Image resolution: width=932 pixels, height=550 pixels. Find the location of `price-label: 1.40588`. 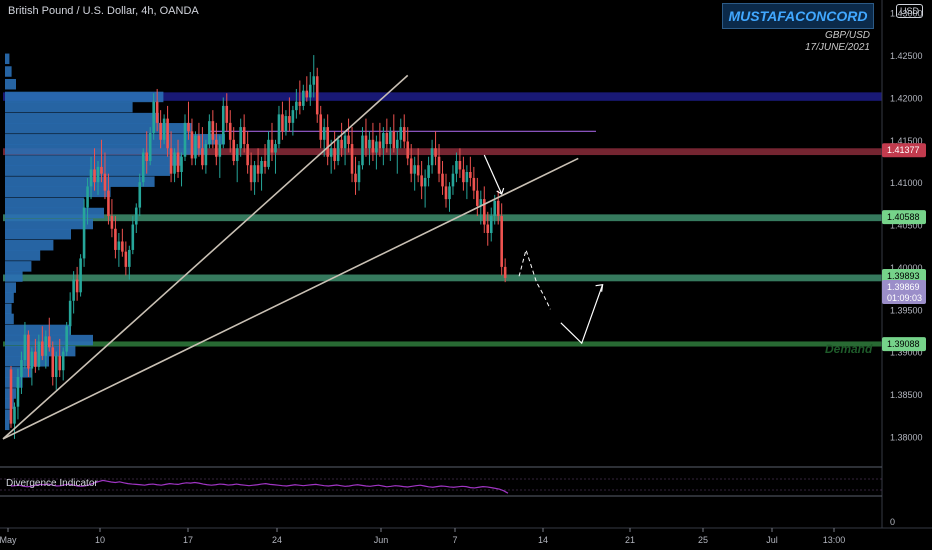

price-label: 1.40588 is located at coordinates (903, 217).